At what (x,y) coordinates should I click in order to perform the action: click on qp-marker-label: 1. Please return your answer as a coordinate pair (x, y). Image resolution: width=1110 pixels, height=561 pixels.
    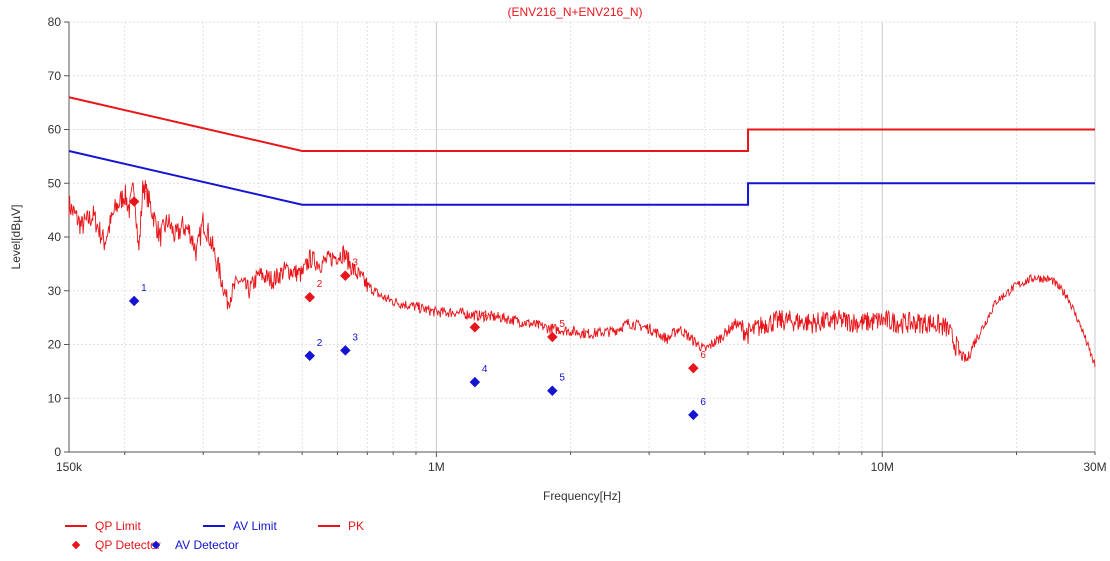
    Looking at the image, I should click on (144, 189).